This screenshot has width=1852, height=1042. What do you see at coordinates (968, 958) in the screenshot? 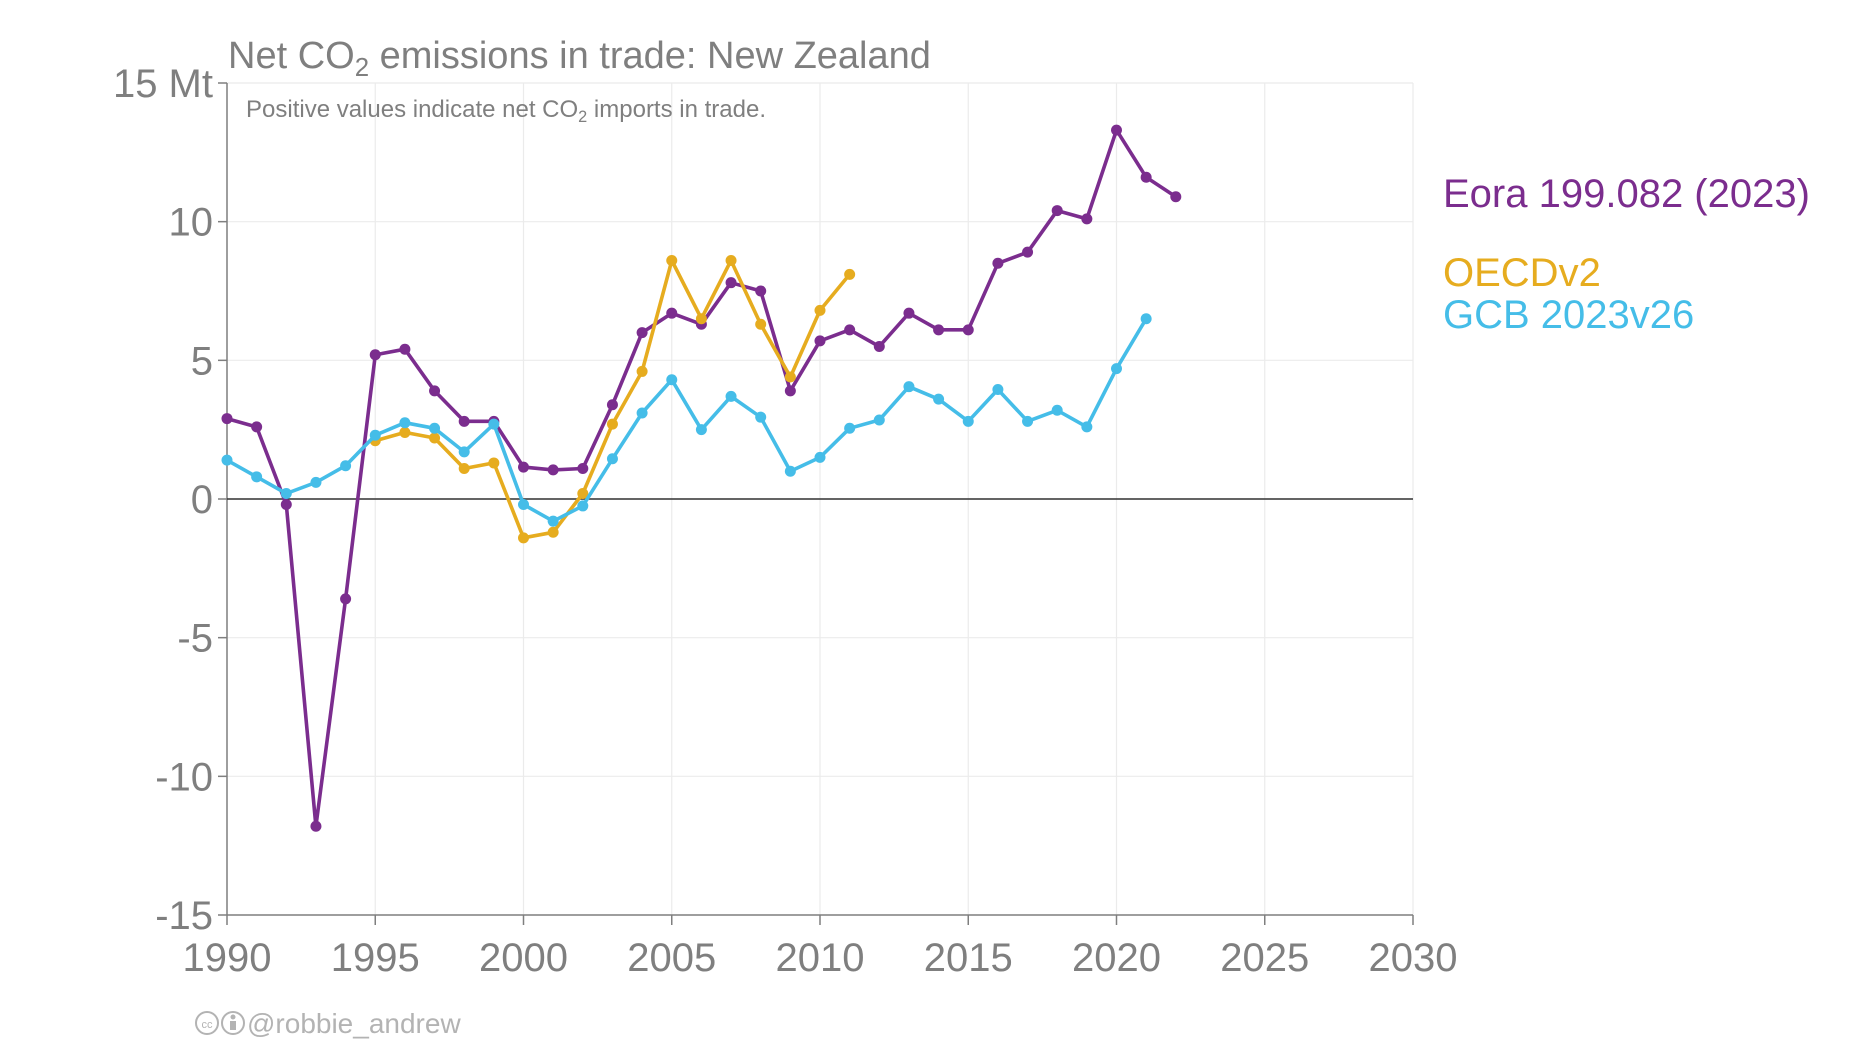
I see `x-tick-label: 2015` at bounding box center [968, 958].